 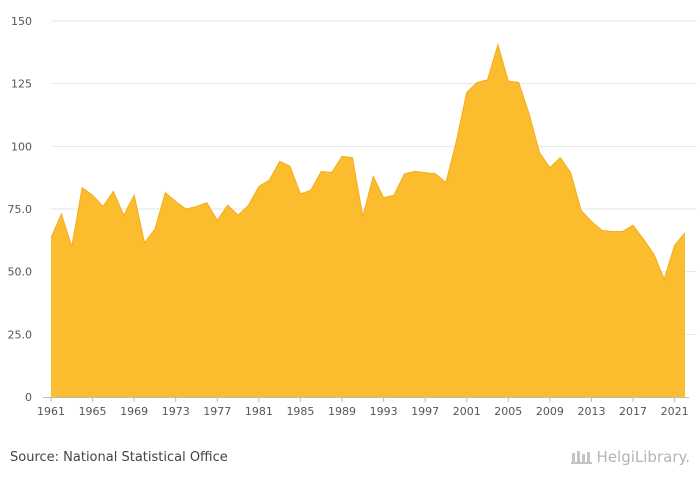 I want to click on x-tick-label: 1985, so click(x=300, y=411).